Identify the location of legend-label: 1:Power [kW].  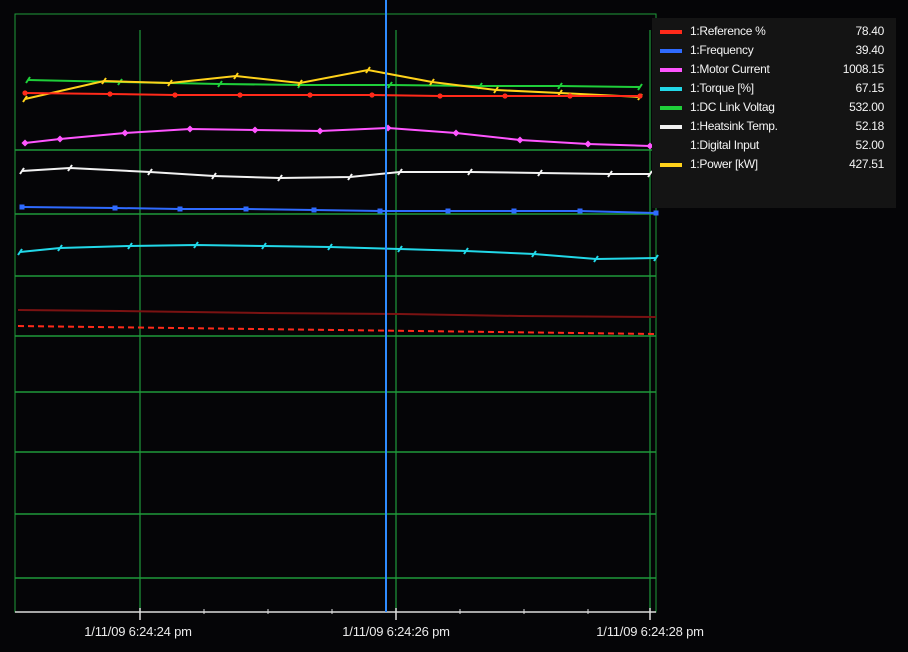
(724, 164).